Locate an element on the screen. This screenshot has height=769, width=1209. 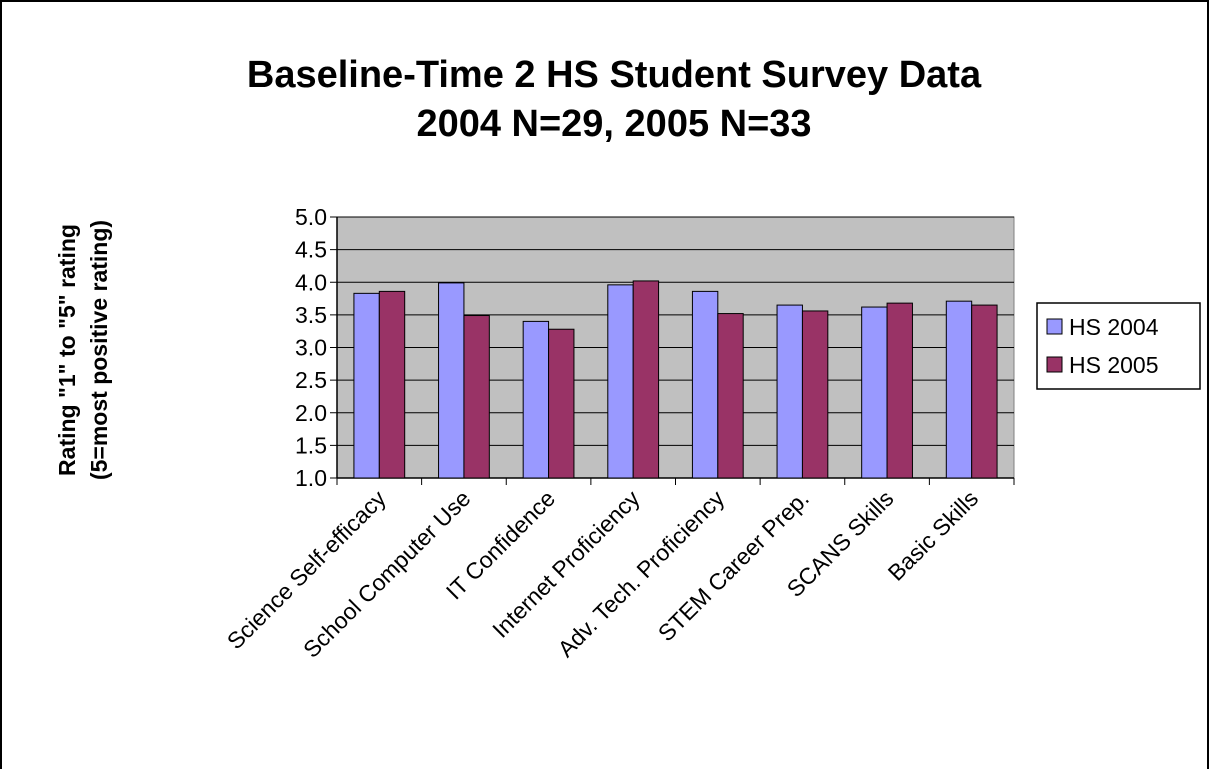
chart-subtitle: 2004 N=29, 2005 N=33 is located at coordinates (613, 124).